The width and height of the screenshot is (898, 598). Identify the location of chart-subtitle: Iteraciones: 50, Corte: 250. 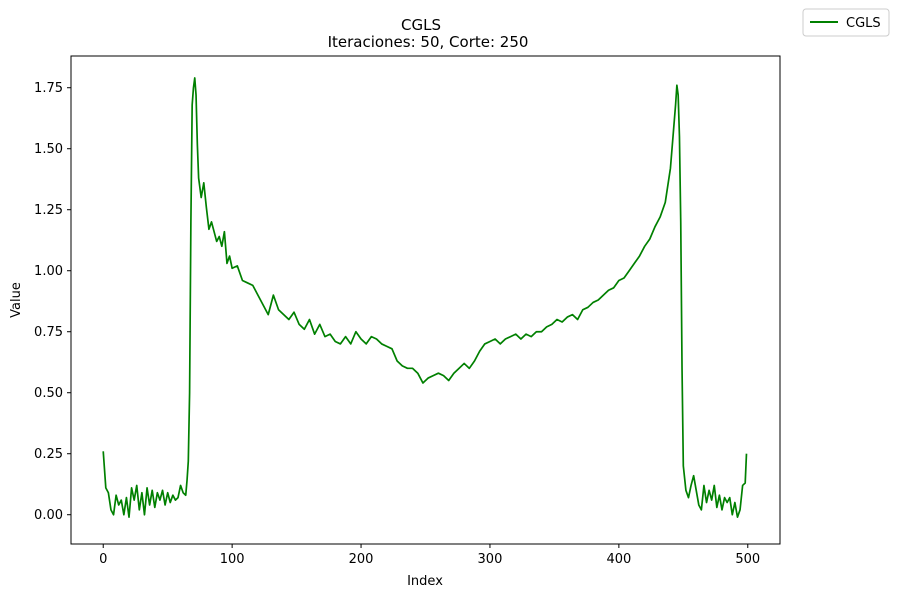
(428, 42).